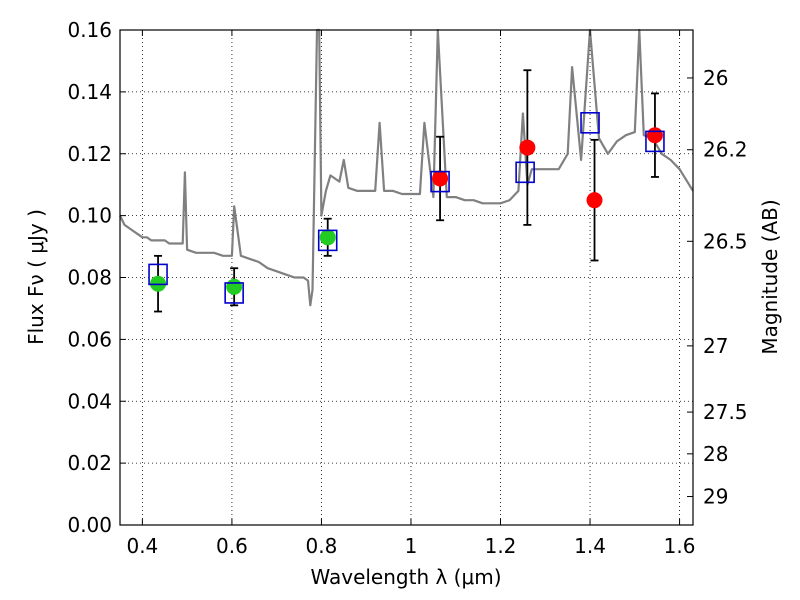 The height and width of the screenshot is (600, 800). I want to click on y-tick-label: 0.12, so click(89, 154).